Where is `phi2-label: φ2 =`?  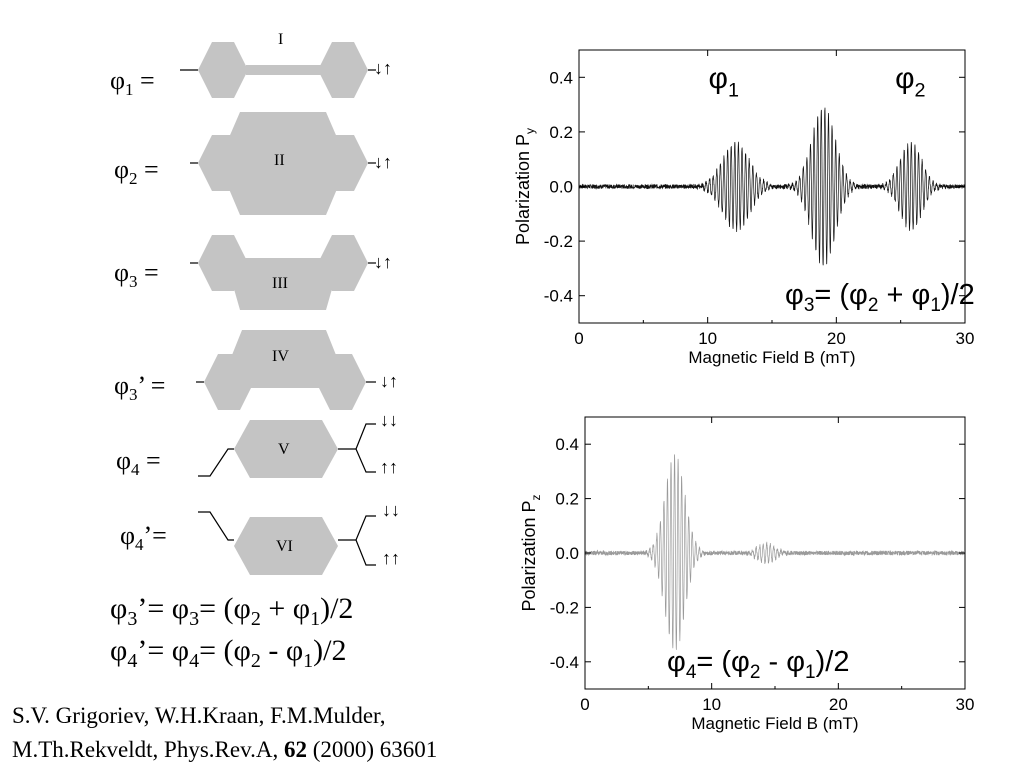
phi2-label: φ2 = is located at coordinates (136, 172).